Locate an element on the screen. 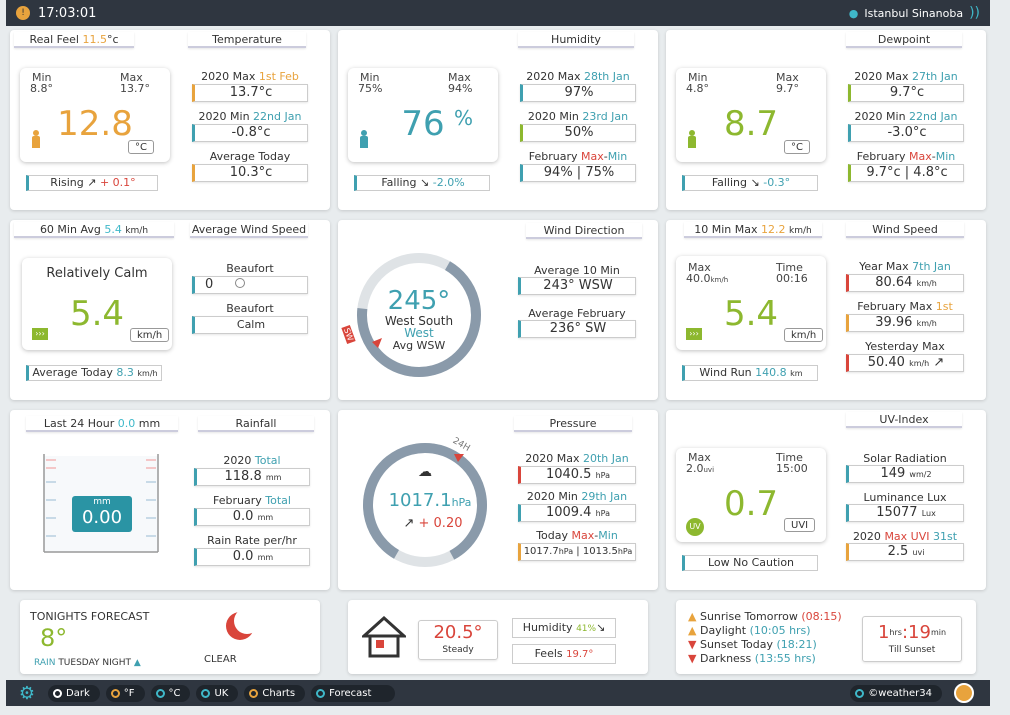  dewpoint-header: Dewpoint is located at coordinates (904, 40).